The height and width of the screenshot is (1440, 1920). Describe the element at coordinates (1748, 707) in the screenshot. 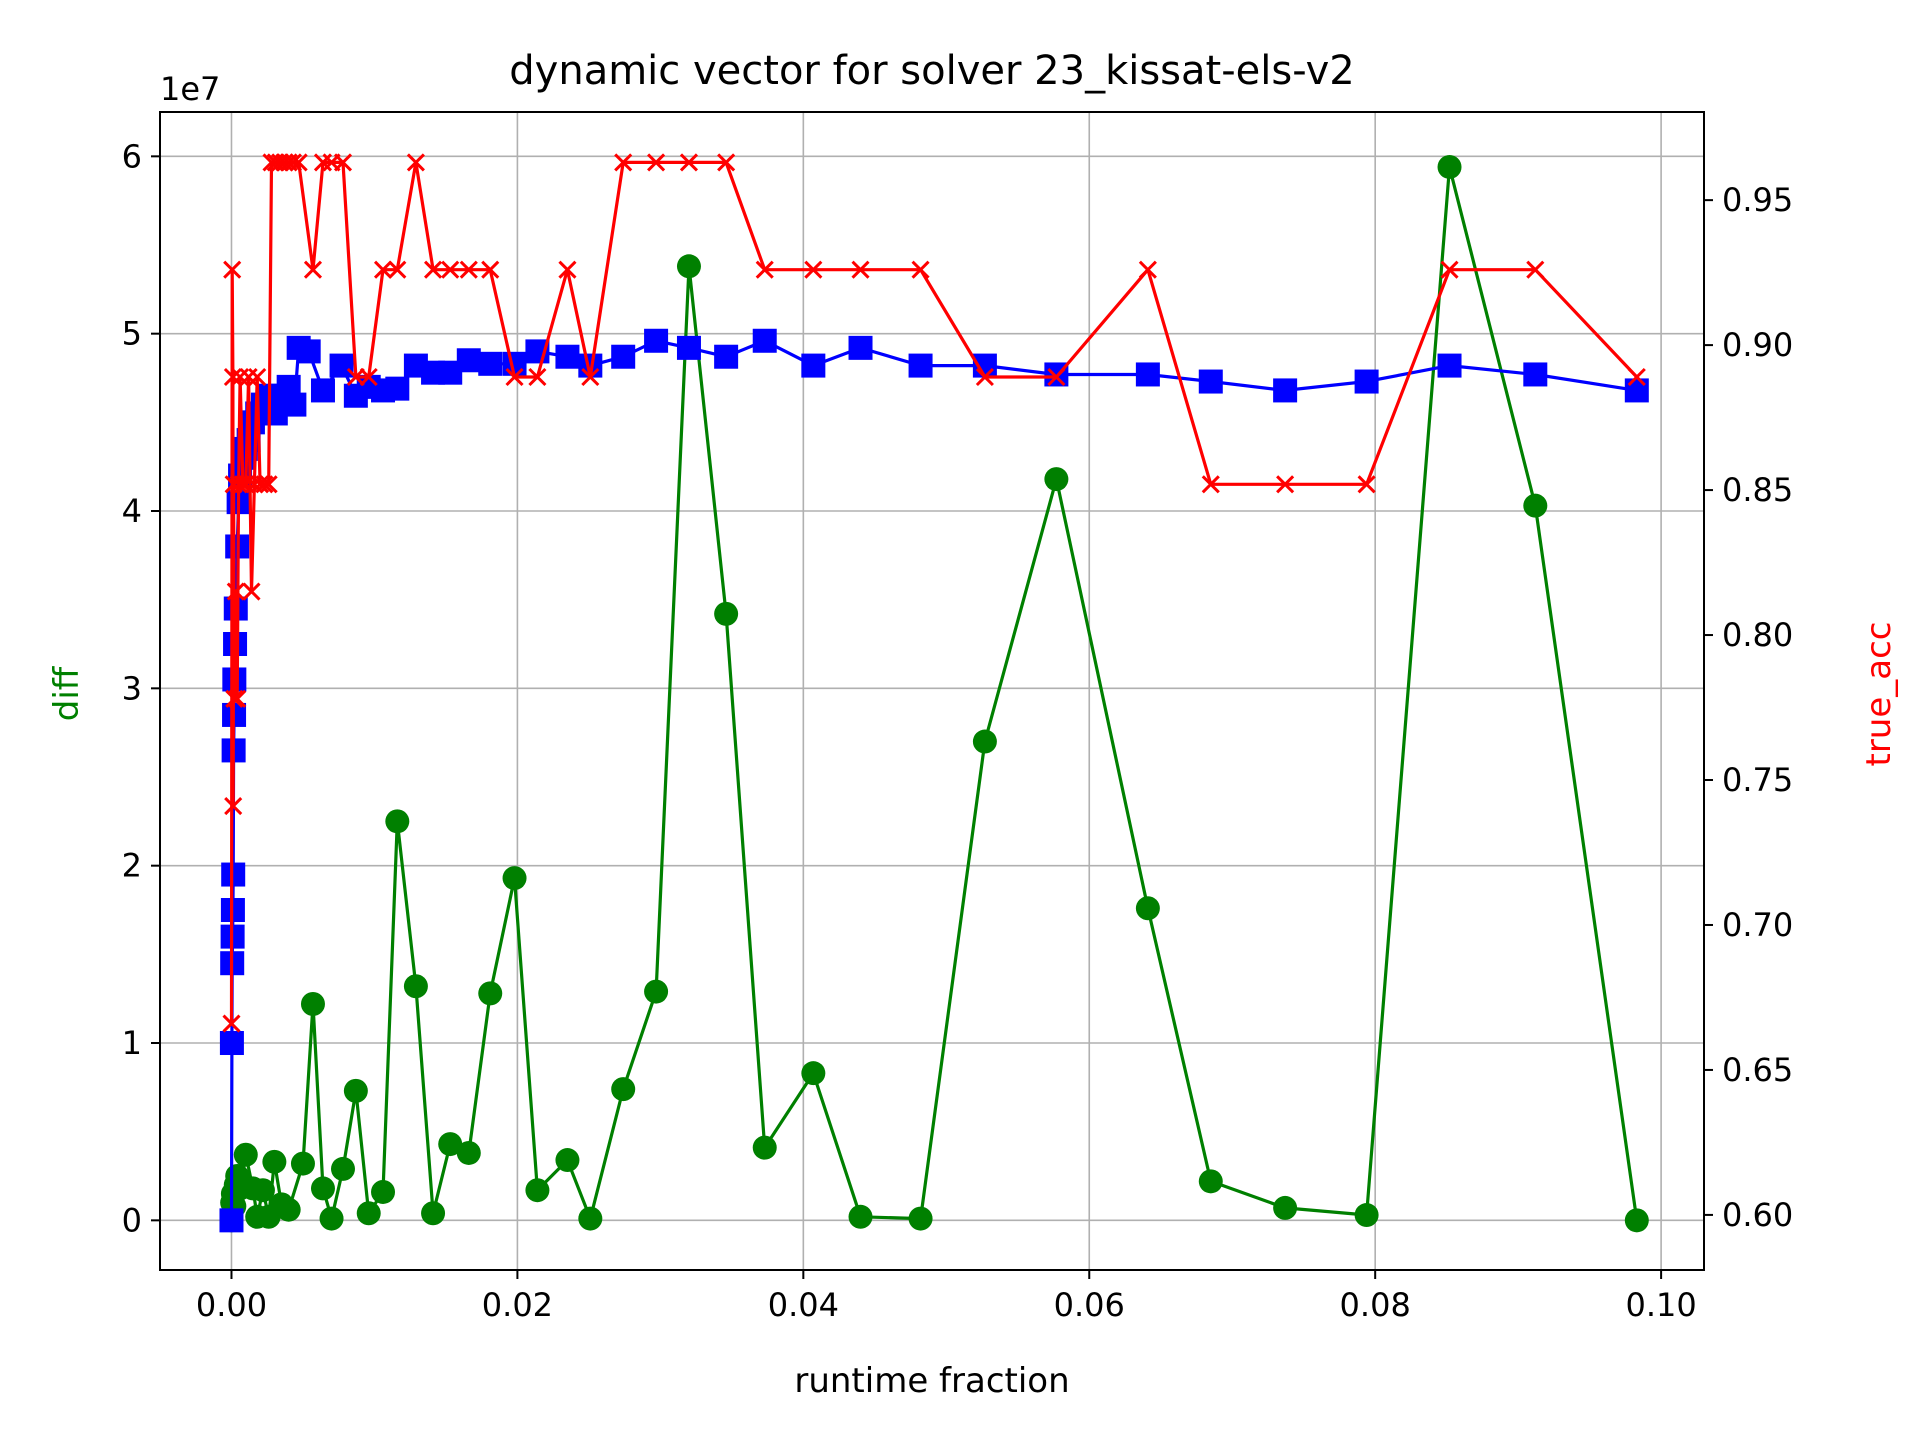

I see `right-y-axis: 0.60 0.65 0.70 0.75 0.80 0.85 0.90 0.95` at that location.